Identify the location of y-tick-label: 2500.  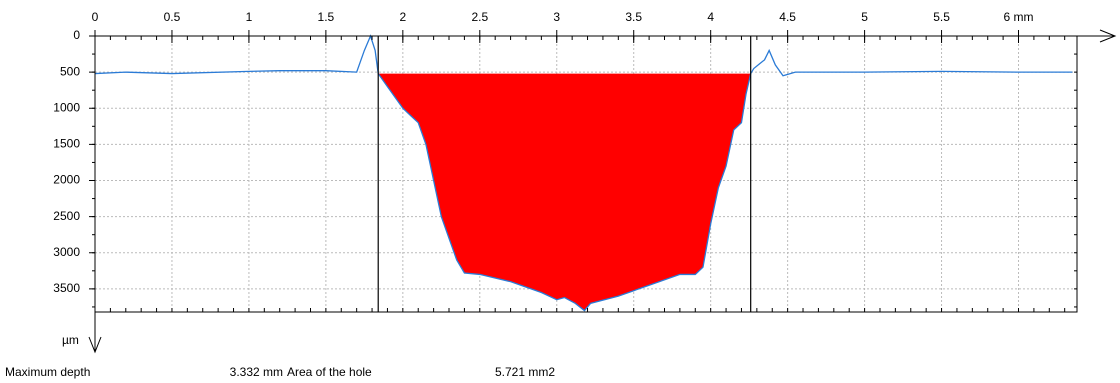
(66, 216).